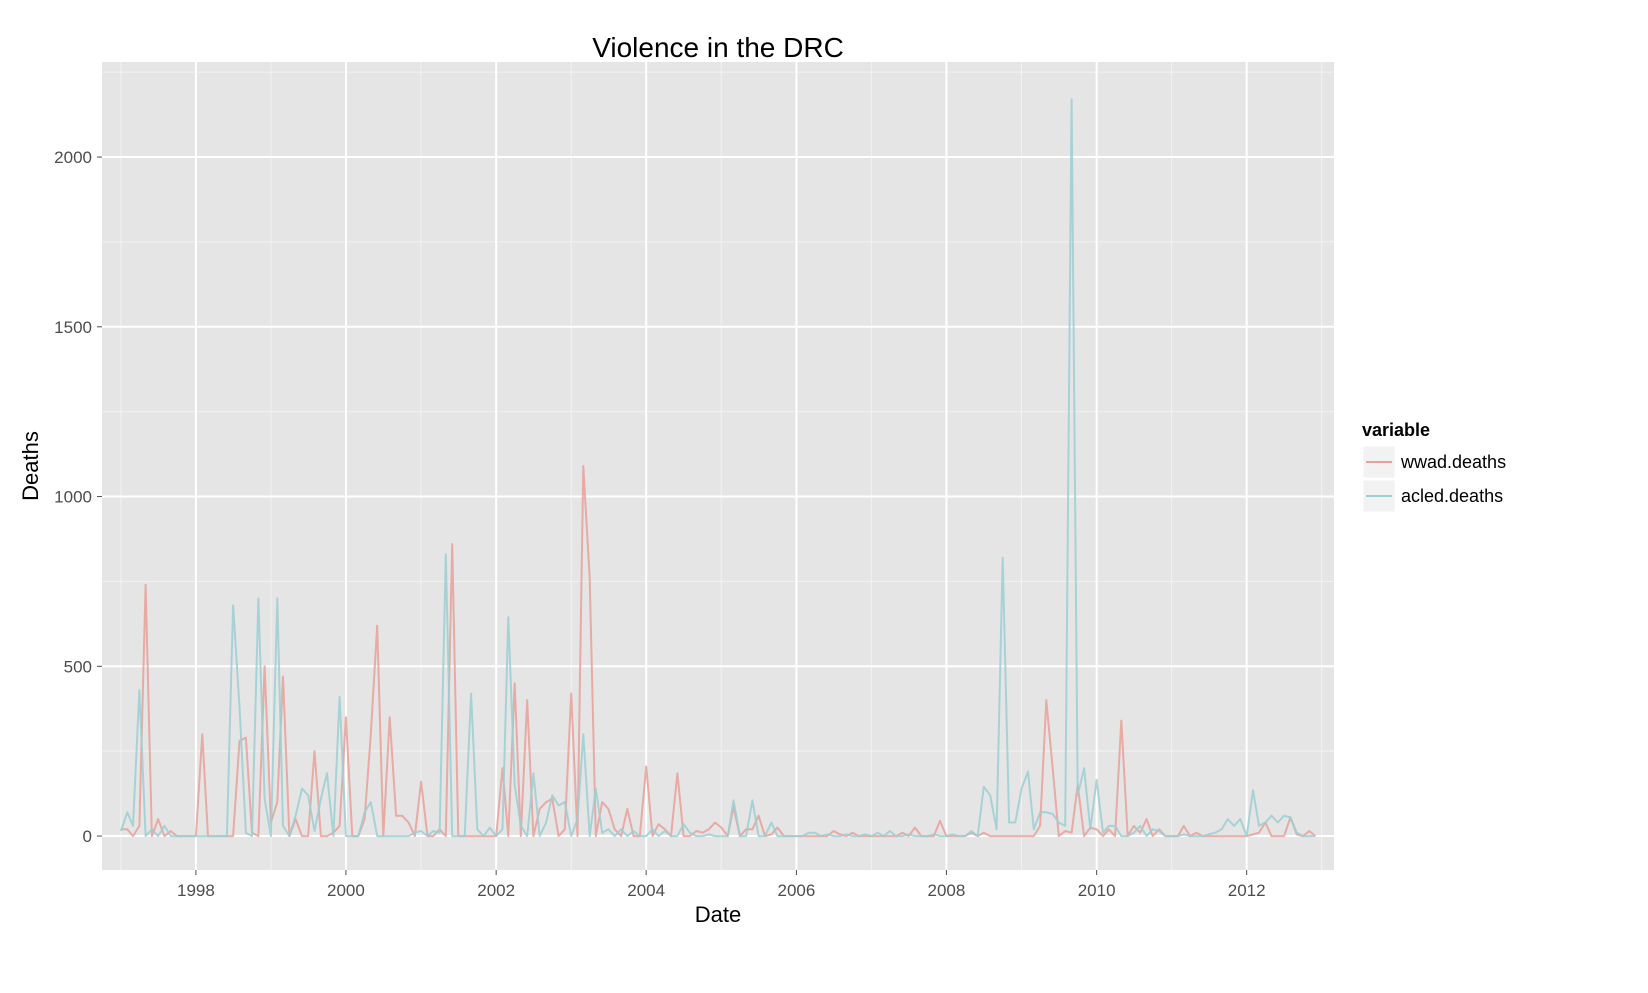 Image resolution: width=1648 pixels, height=993 pixels. Describe the element at coordinates (87, 836) in the screenshot. I see `y-tick-label: 0` at that location.